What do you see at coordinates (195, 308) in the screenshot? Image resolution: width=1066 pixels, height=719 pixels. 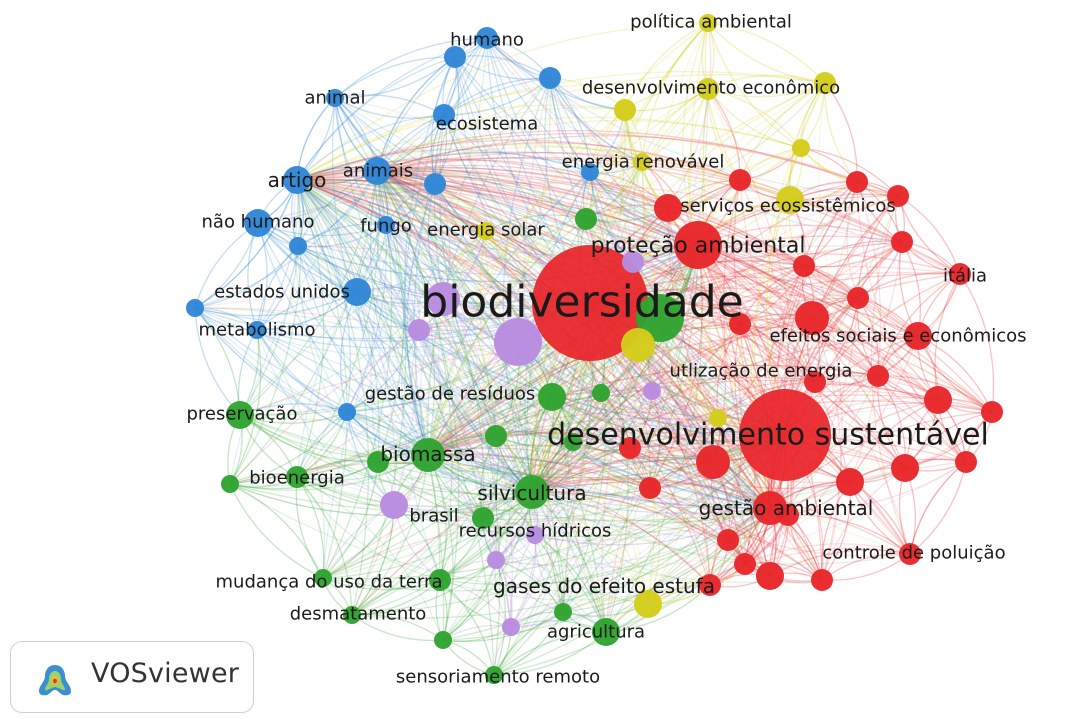 I see `node-b-e` at bounding box center [195, 308].